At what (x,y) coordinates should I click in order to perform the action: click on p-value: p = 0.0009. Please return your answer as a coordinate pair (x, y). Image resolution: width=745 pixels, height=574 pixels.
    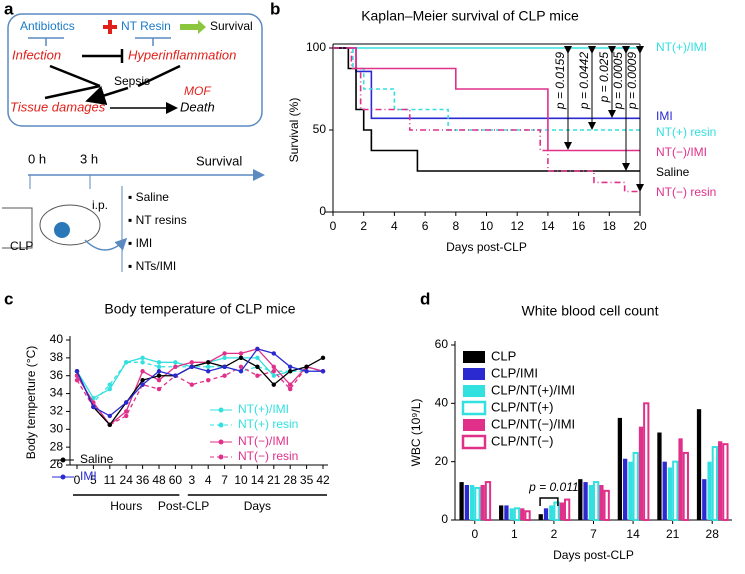
    Looking at the image, I should click on (632, 81).